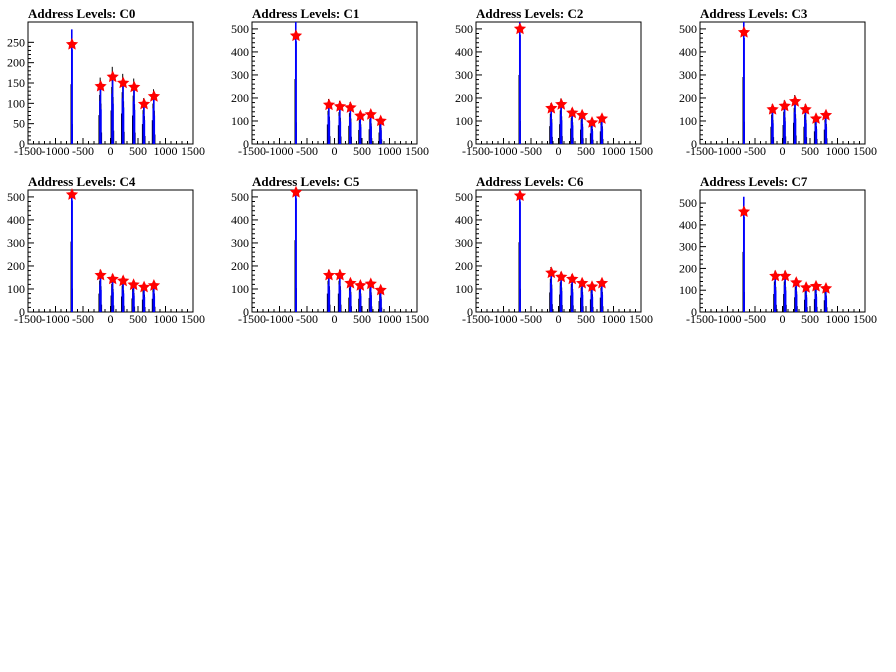  Describe the element at coordinates (754, 13) in the screenshot. I see `chart-title: Address Levels: C3` at that location.